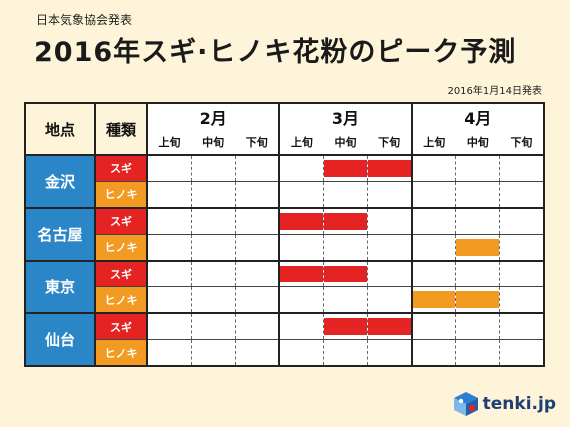  I want to click on logo-text: tenki.jp, so click(519, 404).